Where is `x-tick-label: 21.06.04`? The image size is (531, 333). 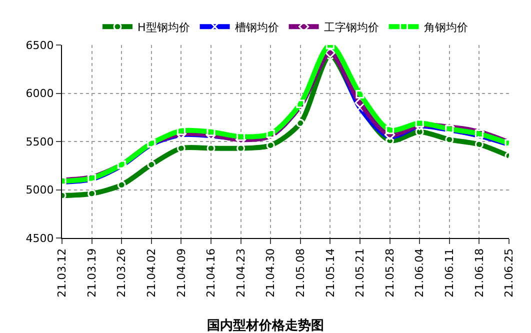 x-tick-label: 21.06.04 is located at coordinates (419, 273).